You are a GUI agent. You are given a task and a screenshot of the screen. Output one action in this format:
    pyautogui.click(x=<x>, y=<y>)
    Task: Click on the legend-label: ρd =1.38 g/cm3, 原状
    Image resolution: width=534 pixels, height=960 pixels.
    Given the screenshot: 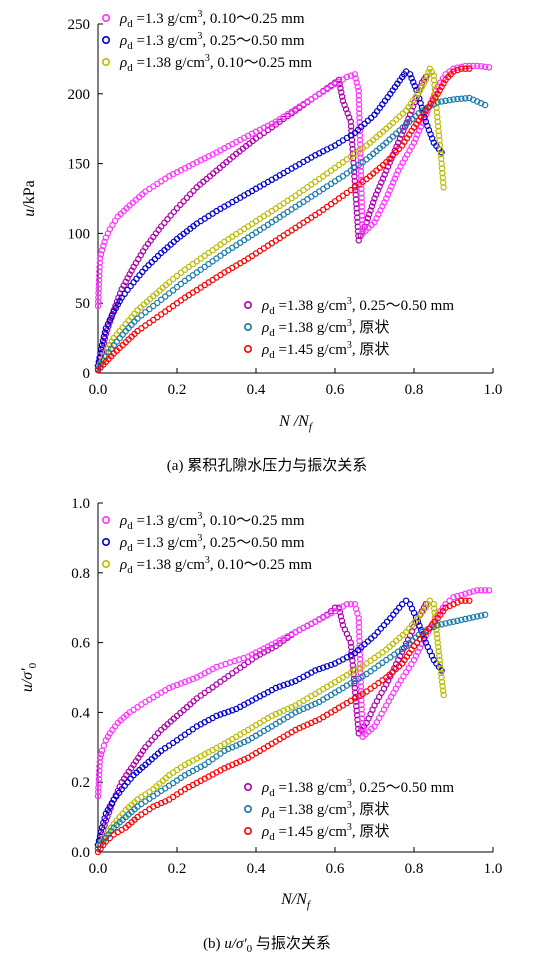 What is the action you would take?
    pyautogui.click(x=325, y=328)
    